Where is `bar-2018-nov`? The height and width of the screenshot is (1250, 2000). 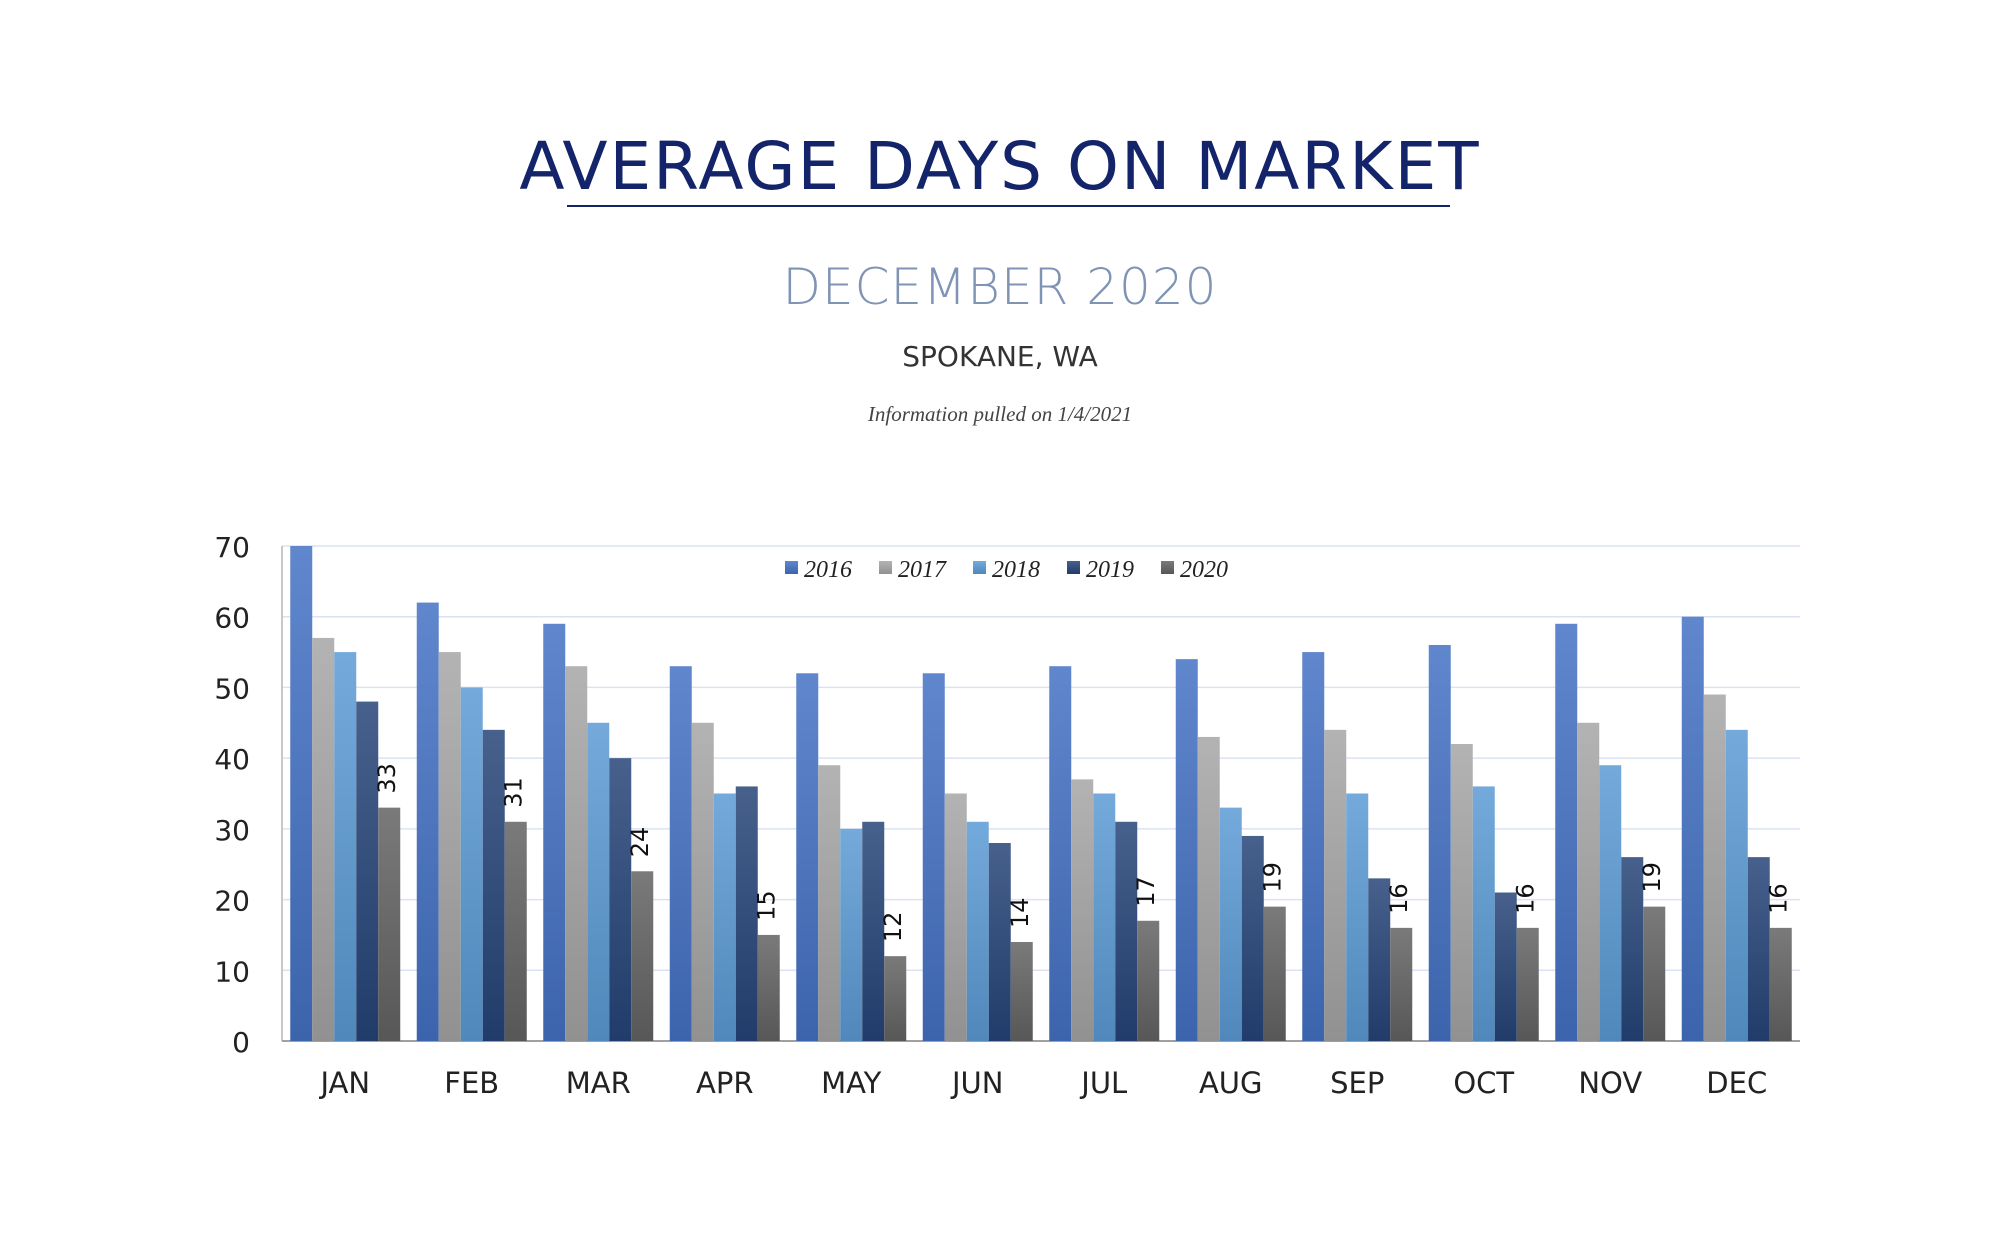 bar-2018-nov is located at coordinates (1610, 903).